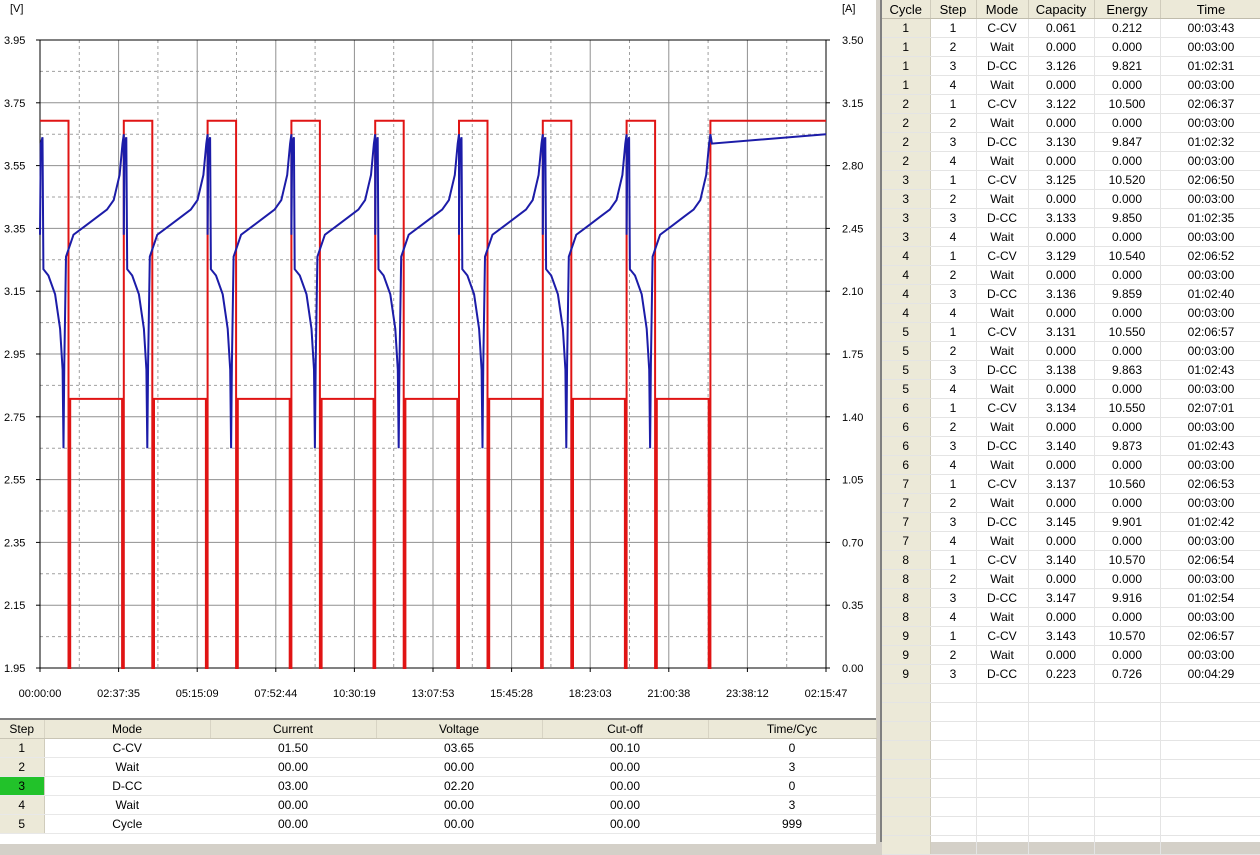  Describe the element at coordinates (1002, 465) in the screenshot. I see `result-cell: Wait` at that location.